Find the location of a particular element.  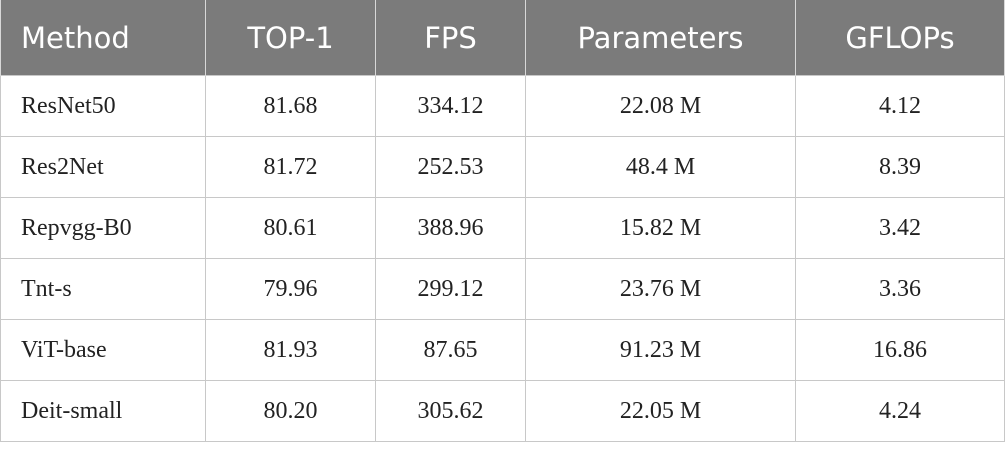

value-cell: 48.4 M is located at coordinates (660, 167).